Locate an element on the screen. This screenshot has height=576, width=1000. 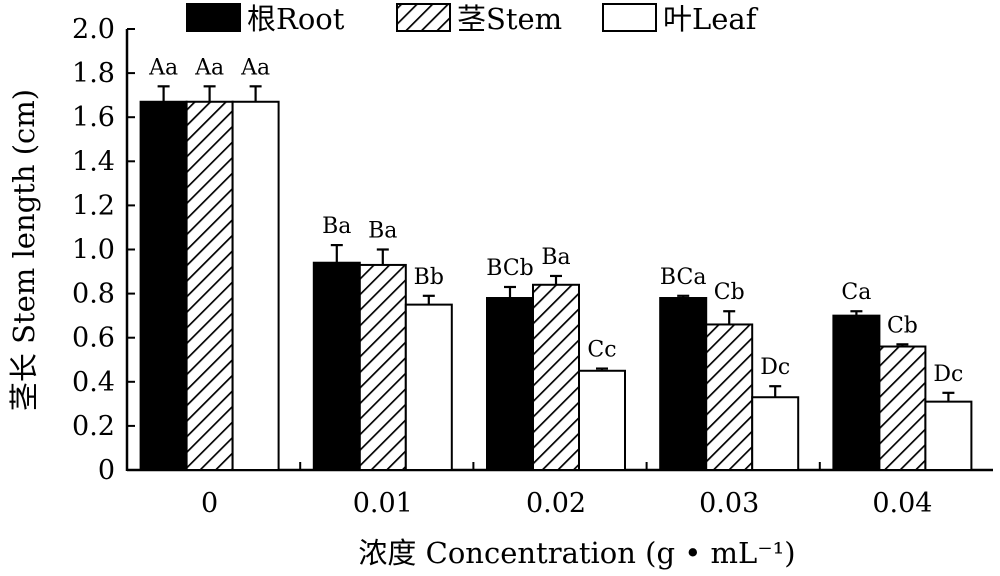
significance-label: BCb is located at coordinates (510, 268).